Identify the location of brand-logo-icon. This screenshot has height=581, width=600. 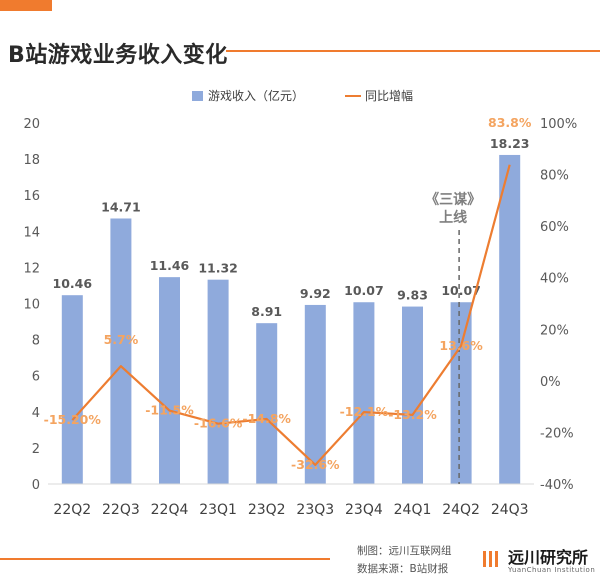
(490, 559).